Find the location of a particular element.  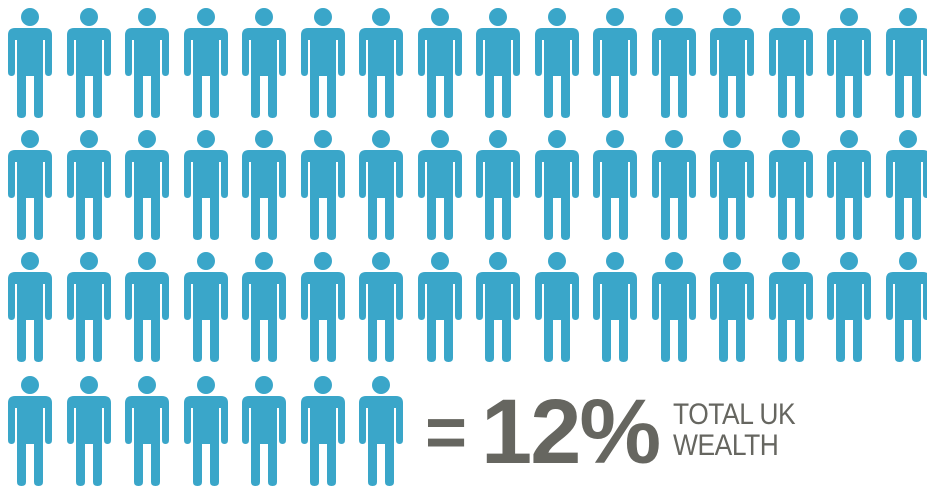

equals-sign: = is located at coordinates (446, 433).